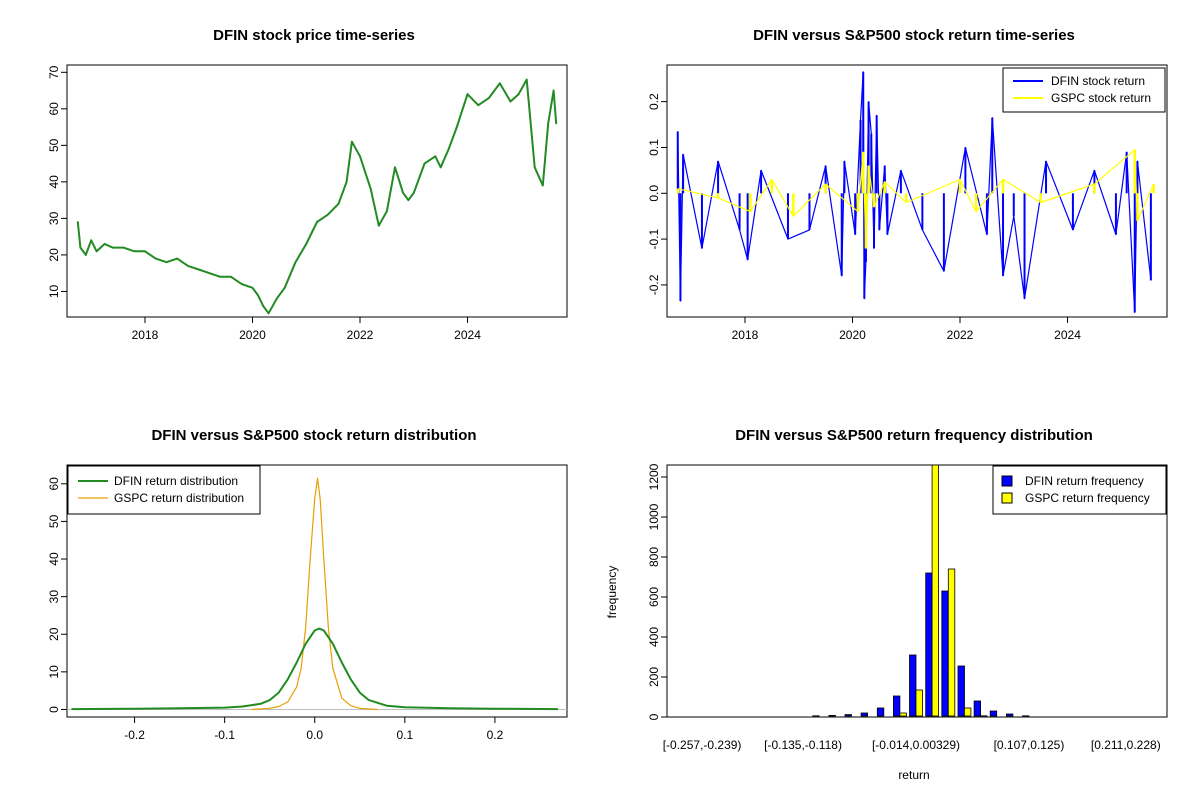  Describe the element at coordinates (467, 335) in the screenshot. I see `x-tick-label: 2024` at that location.